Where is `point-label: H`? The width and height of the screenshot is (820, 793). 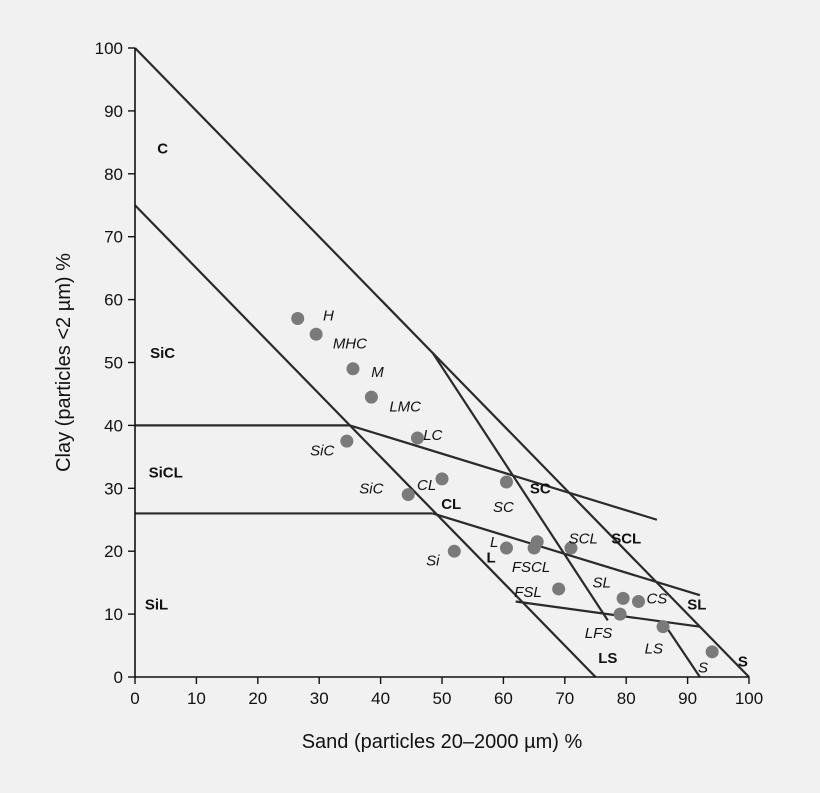
point-label: H is located at coordinates (328, 315).